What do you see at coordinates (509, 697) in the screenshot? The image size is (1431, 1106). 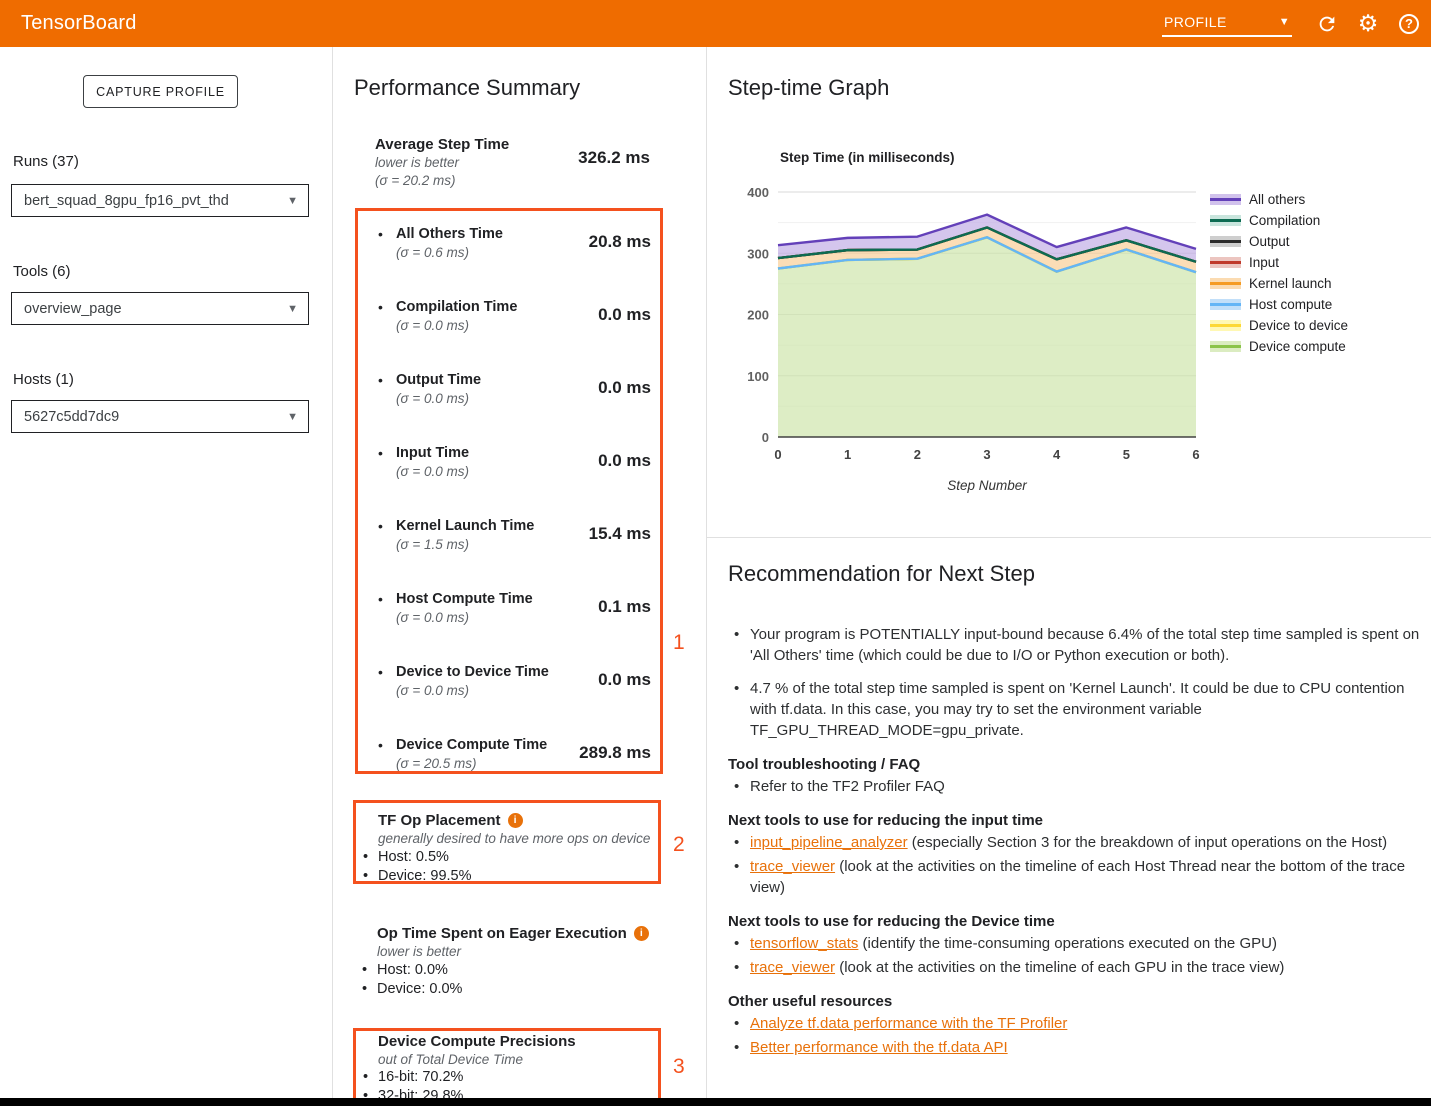 I see `summary-row: • Device to Device Time (σ = 0.0 ms) 0.0 ms` at bounding box center [509, 697].